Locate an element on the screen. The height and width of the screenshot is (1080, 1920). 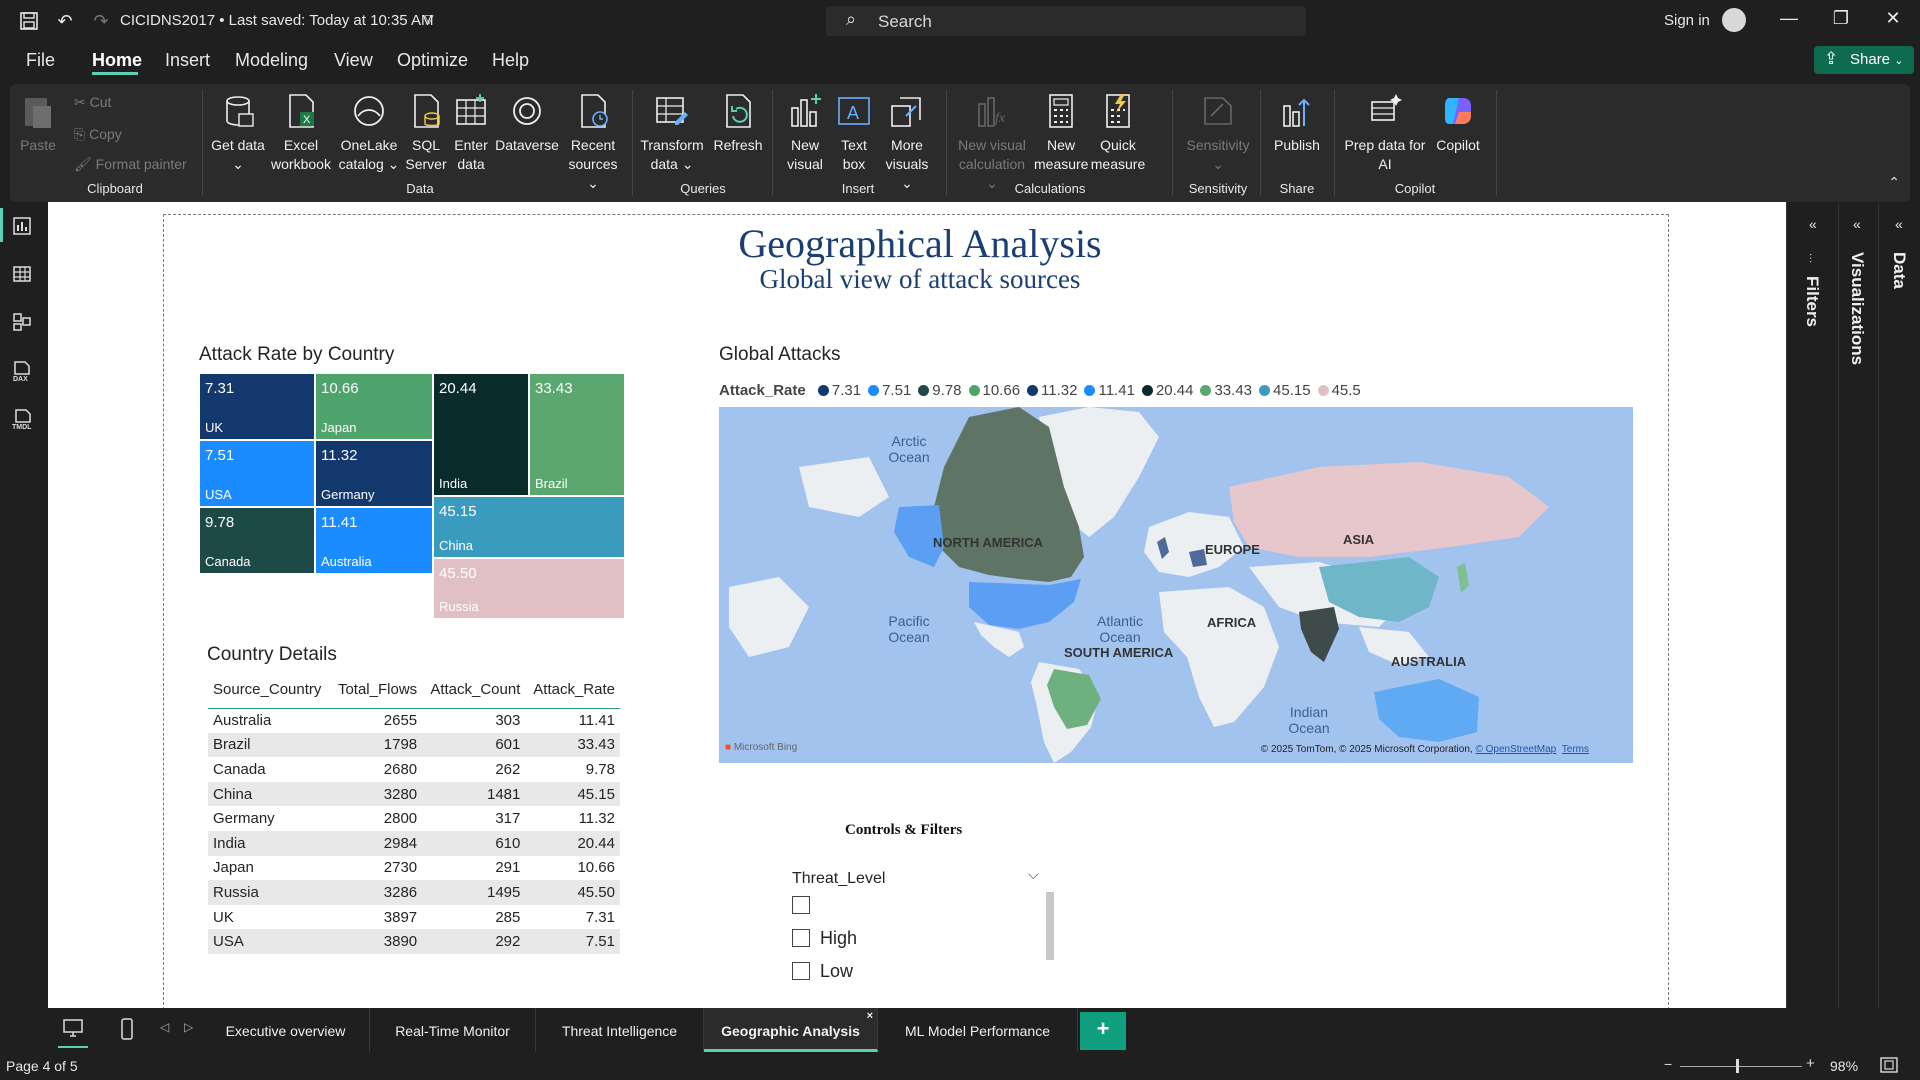
zoom-in-icon: + is located at coordinates (1810, 1063).